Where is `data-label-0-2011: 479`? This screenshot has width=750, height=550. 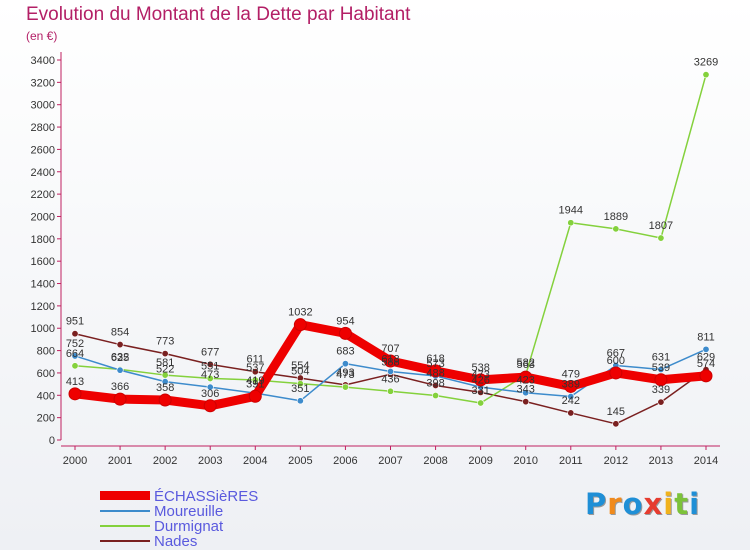 data-label-0-2011: 479 is located at coordinates (571, 374).